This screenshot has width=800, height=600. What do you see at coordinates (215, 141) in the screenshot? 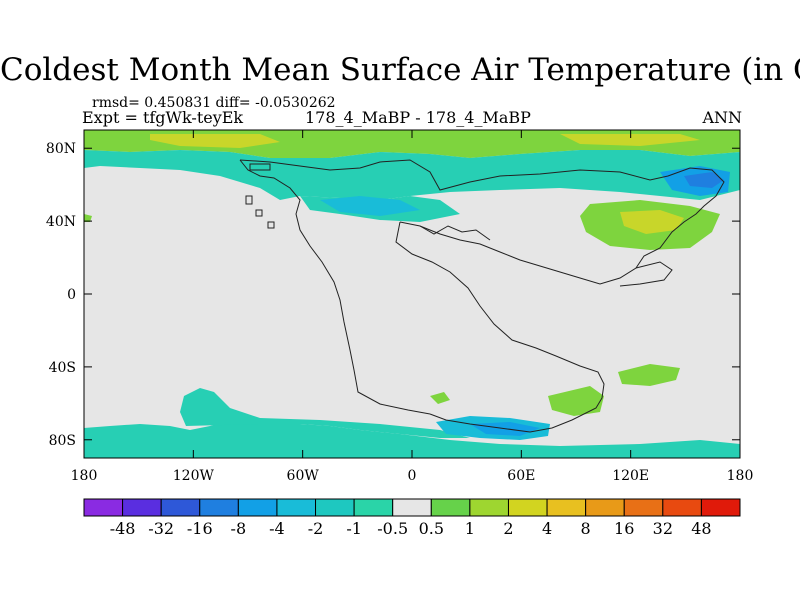
I see `field-north-polar-yellow` at bounding box center [215, 141].